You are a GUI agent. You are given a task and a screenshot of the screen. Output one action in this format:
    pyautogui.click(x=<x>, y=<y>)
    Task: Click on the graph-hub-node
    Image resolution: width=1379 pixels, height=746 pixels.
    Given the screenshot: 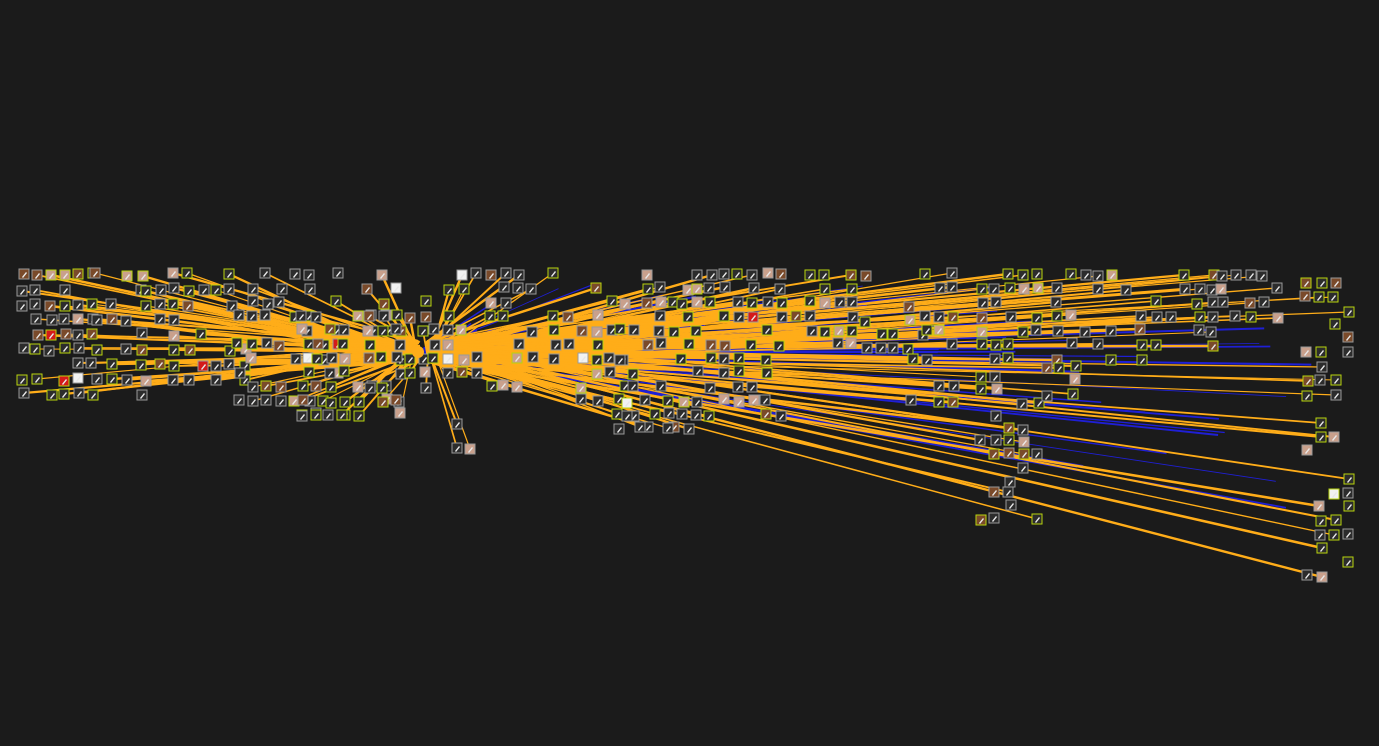 What is the action you would take?
    pyautogui.click(x=418, y=352)
    